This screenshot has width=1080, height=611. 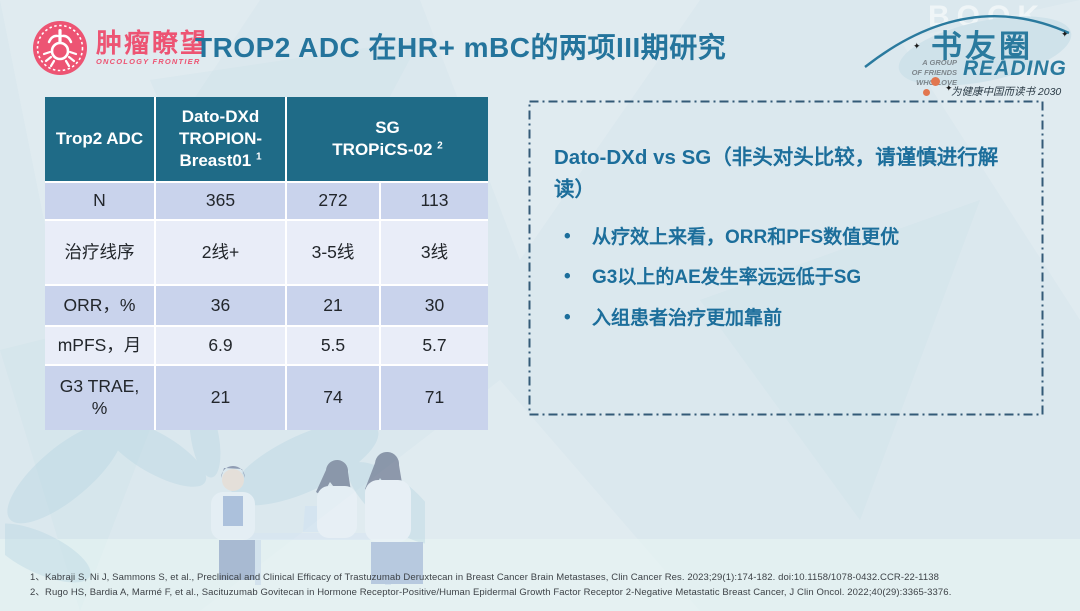 I want to click on book-club-tagline: A GROUP OF FRIENDS WHO LOVE, so click(x=913, y=73).